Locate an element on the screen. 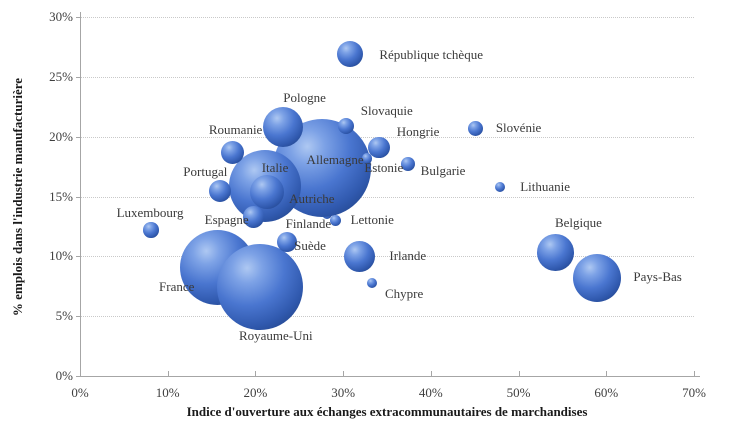  country-label-pays-bas: Pays-Bas is located at coordinates (657, 276).